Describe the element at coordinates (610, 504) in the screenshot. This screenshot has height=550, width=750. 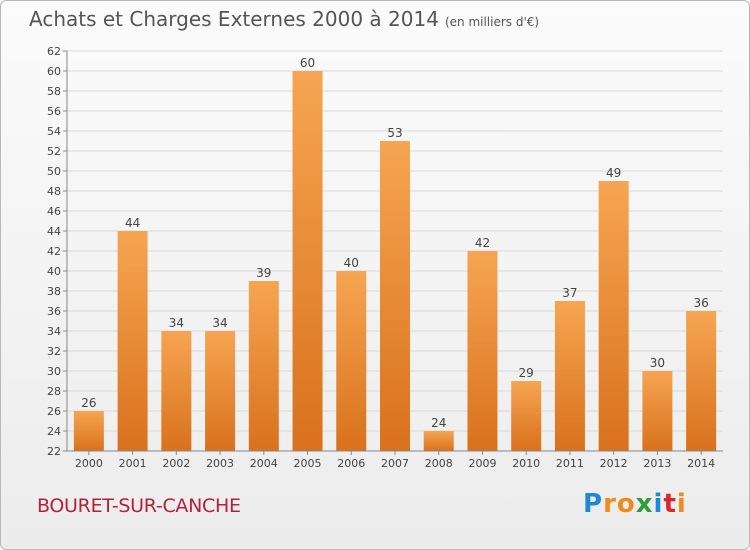
I see `logo-letter: r` at that location.